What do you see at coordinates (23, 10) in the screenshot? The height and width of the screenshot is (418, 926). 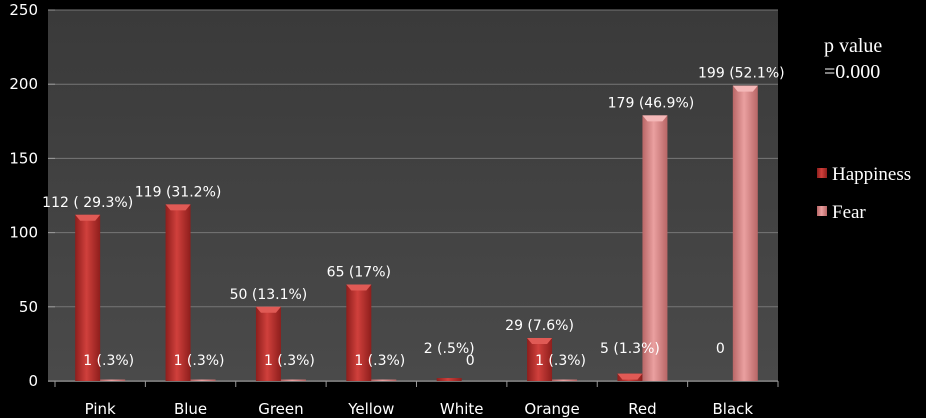 I see `y-tick-label: 250` at bounding box center [23, 10].